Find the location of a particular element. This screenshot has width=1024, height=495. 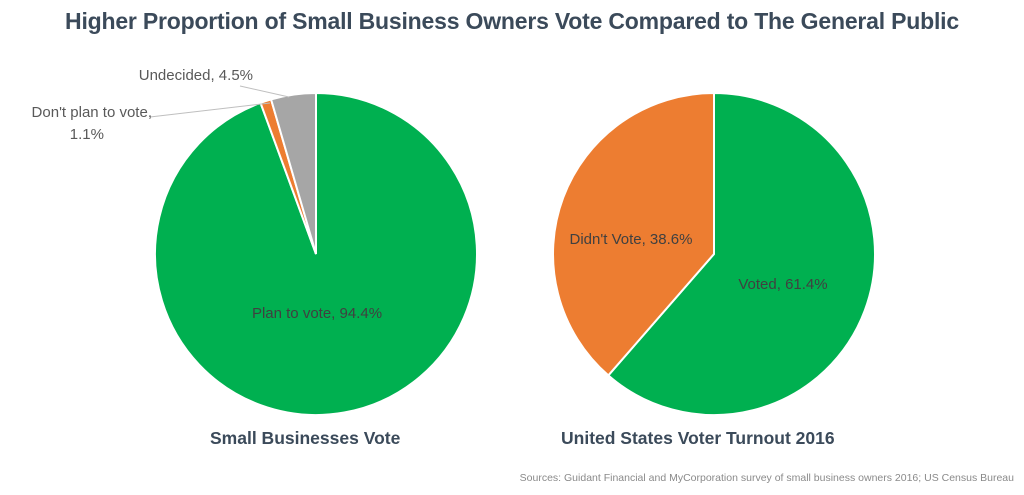

slice-label-dont-plan-to-vote-percent: 1.1% is located at coordinates (87, 134).